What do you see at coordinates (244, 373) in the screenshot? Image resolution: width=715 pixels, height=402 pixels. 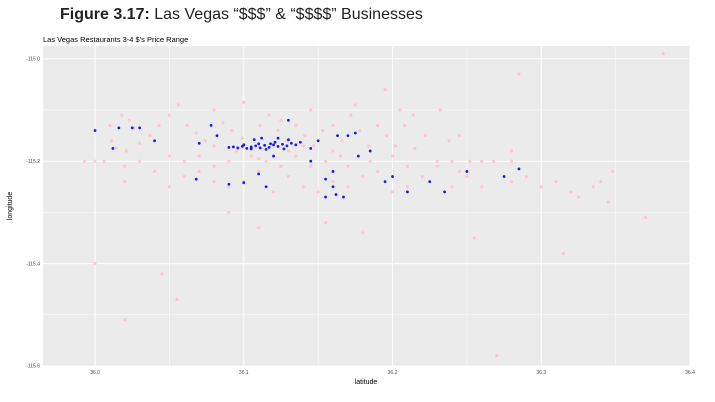 I see `x-tick-label: 36.1` at bounding box center [244, 373].